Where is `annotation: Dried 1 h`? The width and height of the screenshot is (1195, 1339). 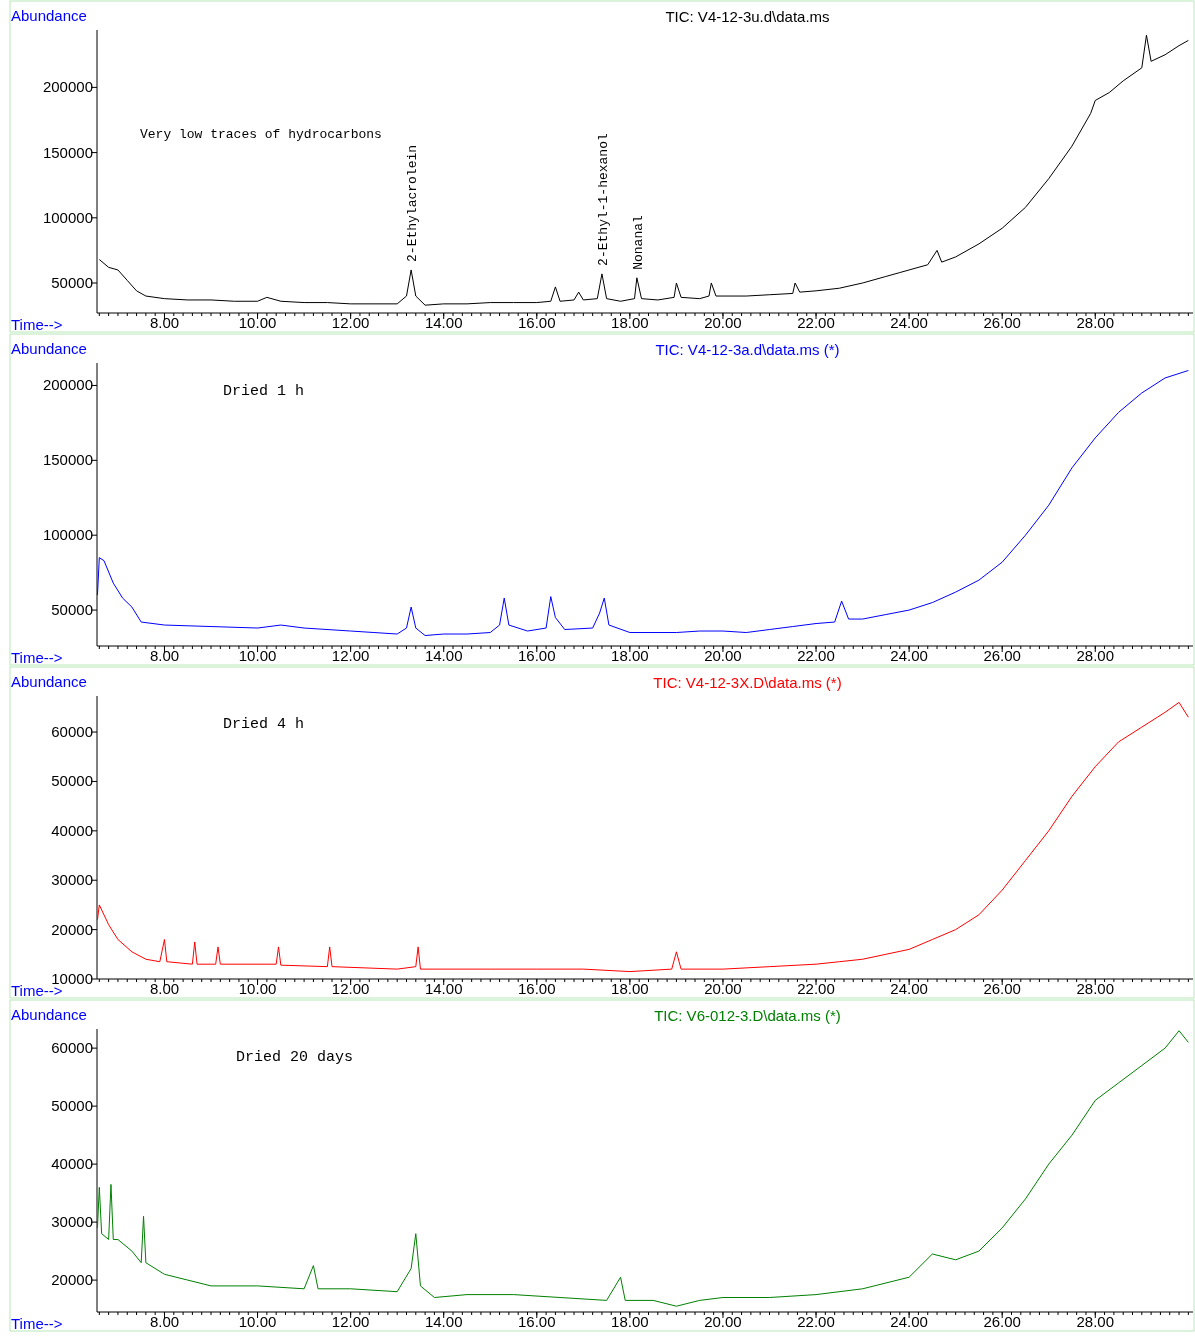 annotation: Dried 1 h is located at coordinates (264, 391).